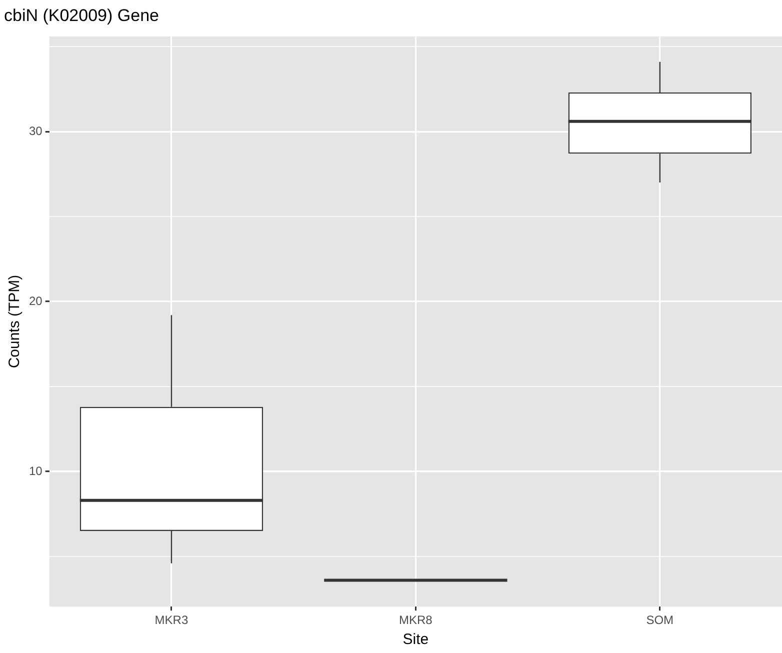  Describe the element at coordinates (415, 639) in the screenshot. I see `x-axis-title: Site` at that location.